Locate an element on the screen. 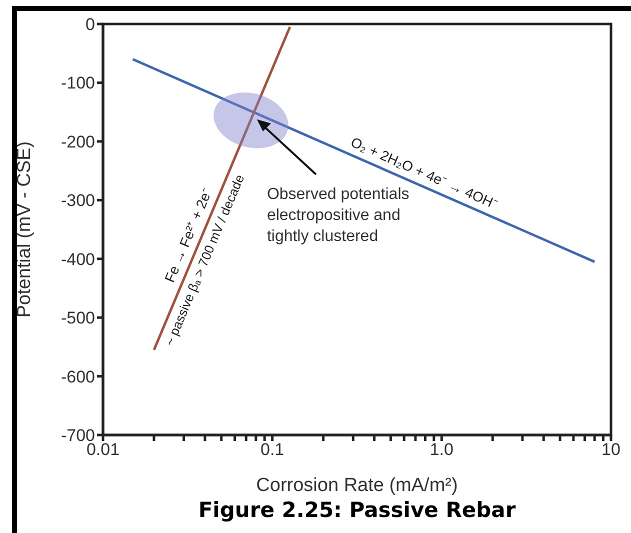 Image resolution: width=631 pixels, height=533 pixels. x-axis-title: Corrosion Rate (mA/m²) is located at coordinates (357, 485).